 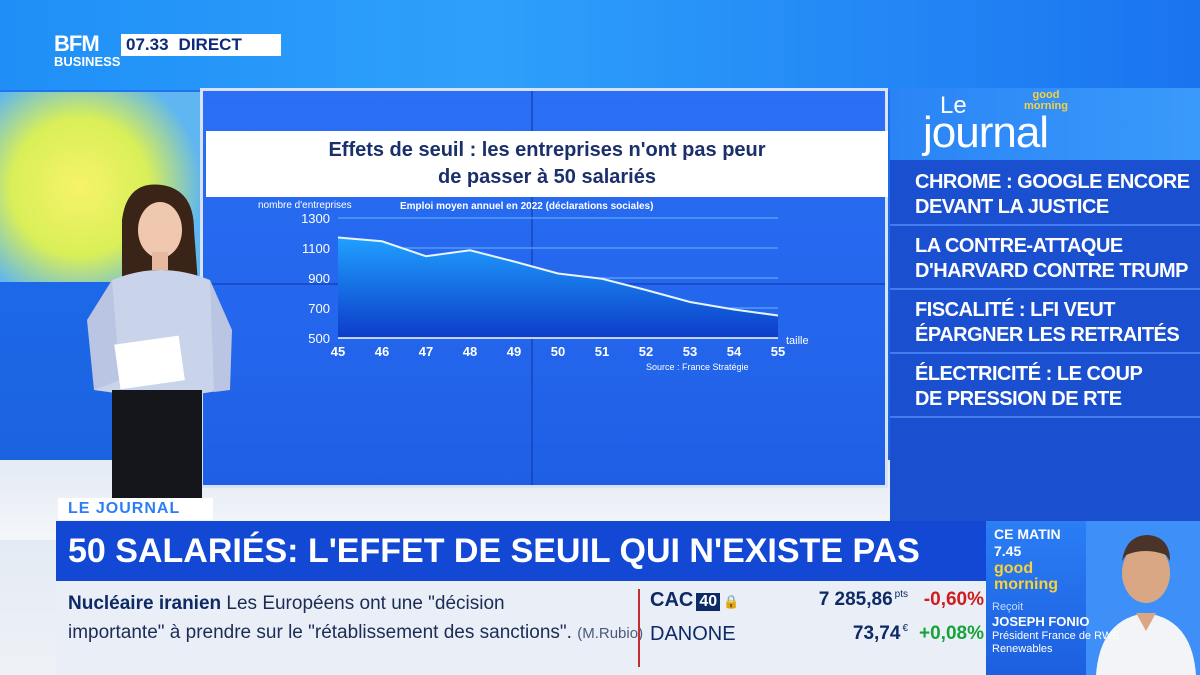 I want to click on chart-xlabel: taille, so click(x=797, y=341).